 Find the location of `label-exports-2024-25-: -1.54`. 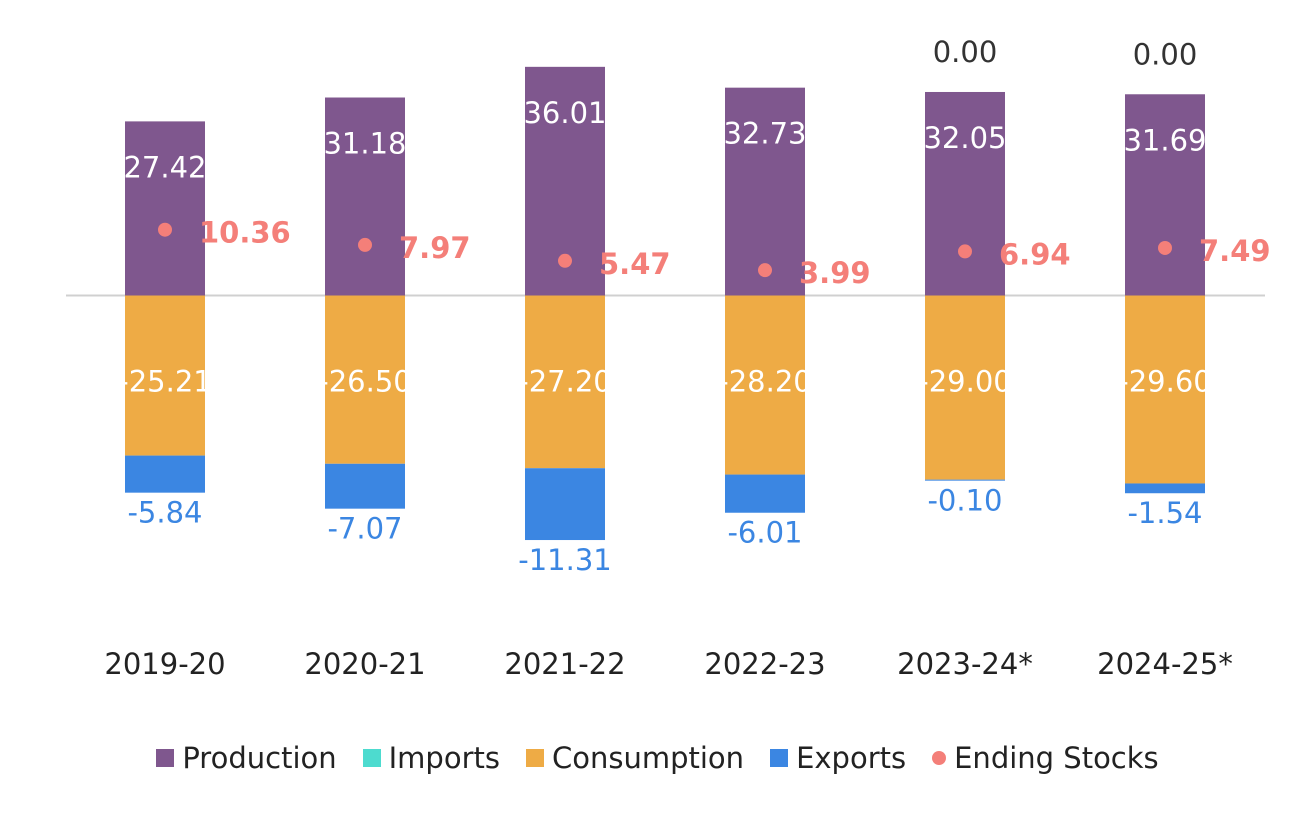

label-exports-2024-25-: -1.54 is located at coordinates (1164, 513).